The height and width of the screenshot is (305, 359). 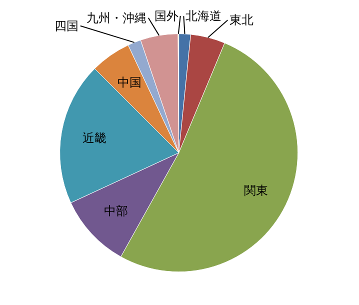 I want to click on slice-label: 中国, so click(x=130, y=83).